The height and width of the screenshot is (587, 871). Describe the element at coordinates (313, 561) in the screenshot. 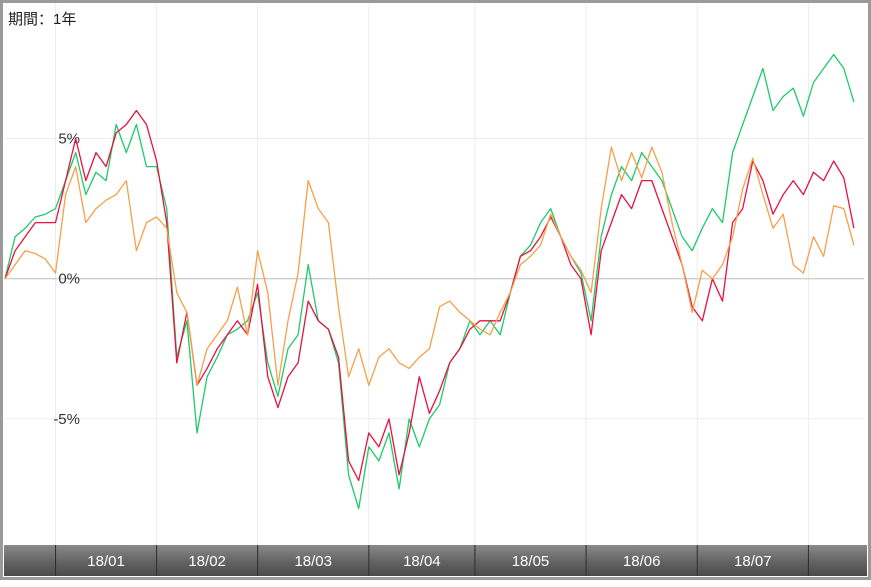

I see `x-tick-label: 18/03` at that location.